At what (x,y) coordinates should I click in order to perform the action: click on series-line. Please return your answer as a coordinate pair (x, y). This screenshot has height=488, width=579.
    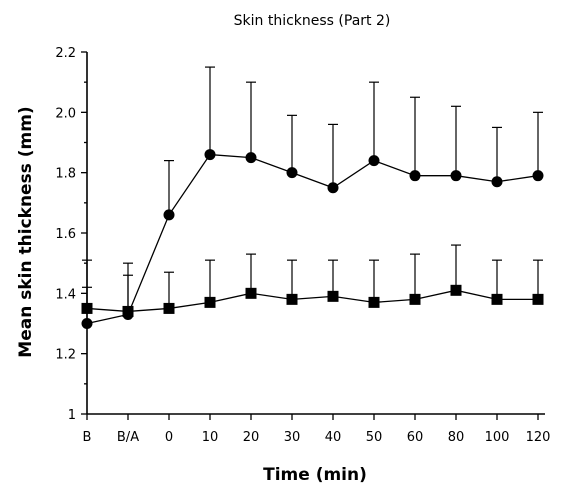
    Looking at the image, I should click on (312, 301).